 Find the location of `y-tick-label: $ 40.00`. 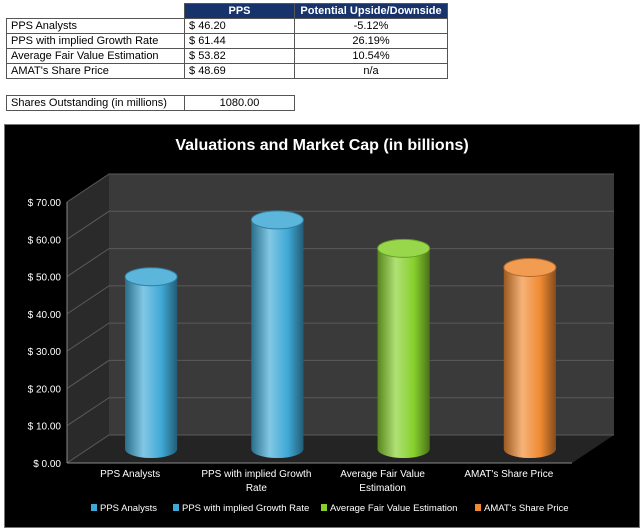

y-tick-label: $ 40.00 is located at coordinates (45, 315).